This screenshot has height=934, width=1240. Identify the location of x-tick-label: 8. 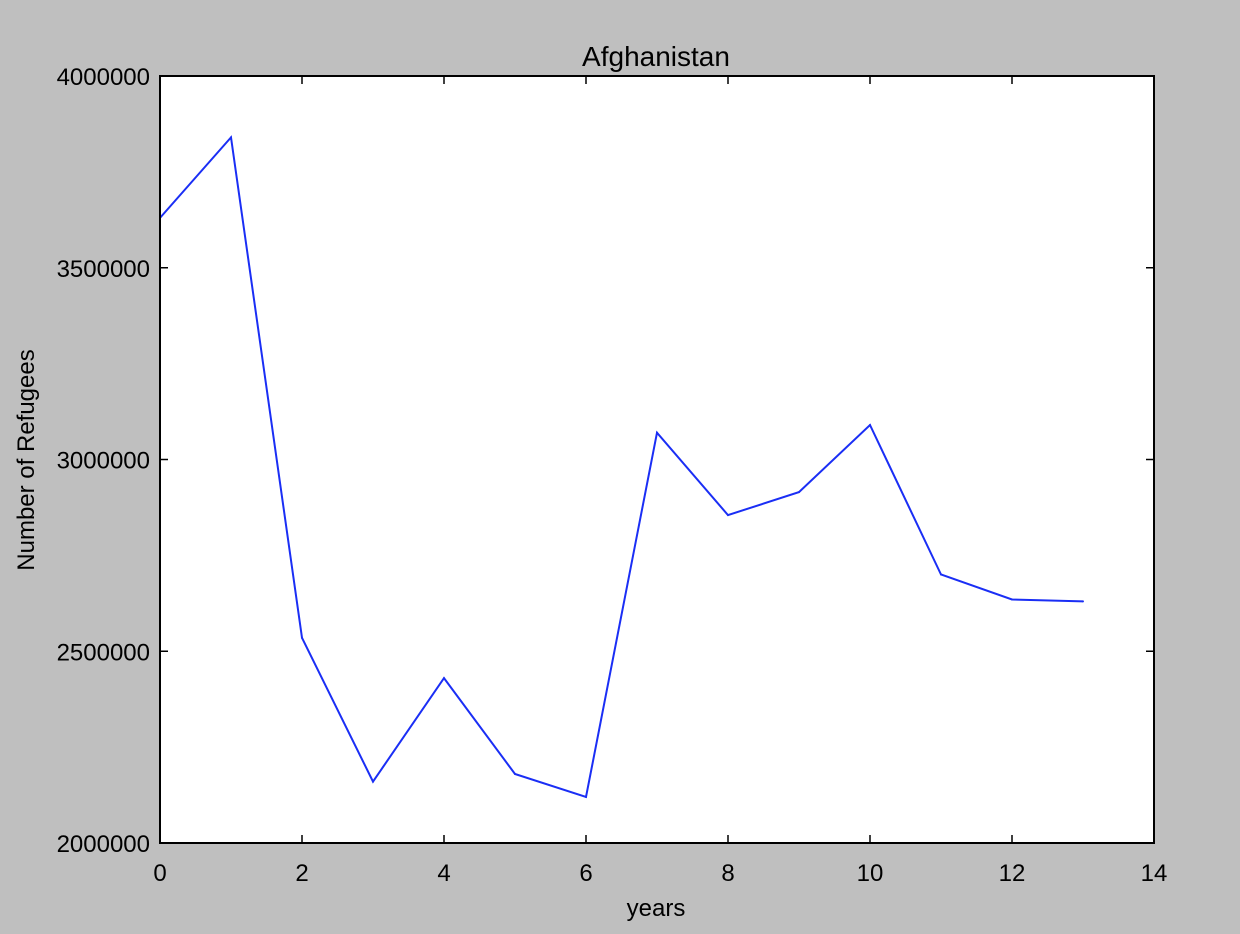
(727, 873).